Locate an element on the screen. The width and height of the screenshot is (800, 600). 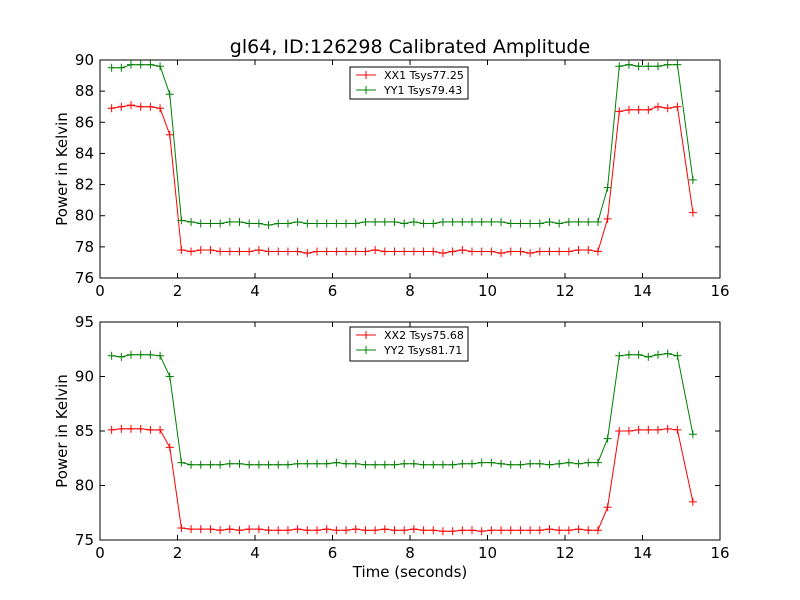
x-tick-label: 4 is located at coordinates (255, 291).